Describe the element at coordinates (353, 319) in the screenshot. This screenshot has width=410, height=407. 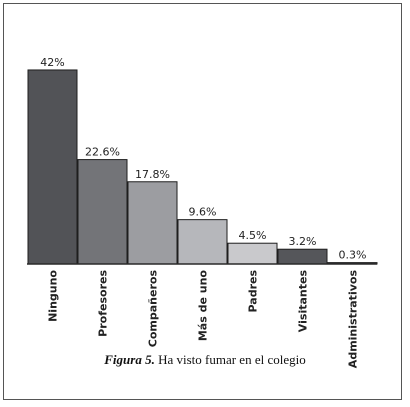
I see `category-label-6: Administrativos` at that location.